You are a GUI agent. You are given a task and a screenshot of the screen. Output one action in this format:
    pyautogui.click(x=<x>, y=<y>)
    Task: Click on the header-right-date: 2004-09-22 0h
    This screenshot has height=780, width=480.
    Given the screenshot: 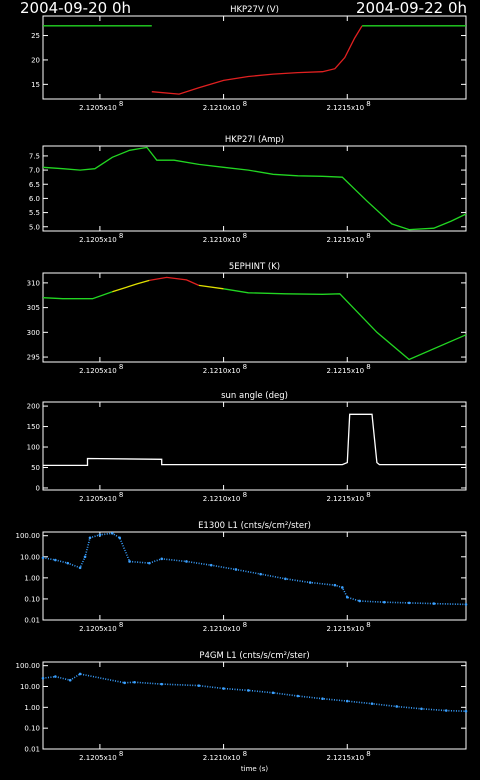 What is the action you would take?
    pyautogui.click(x=411, y=8)
    